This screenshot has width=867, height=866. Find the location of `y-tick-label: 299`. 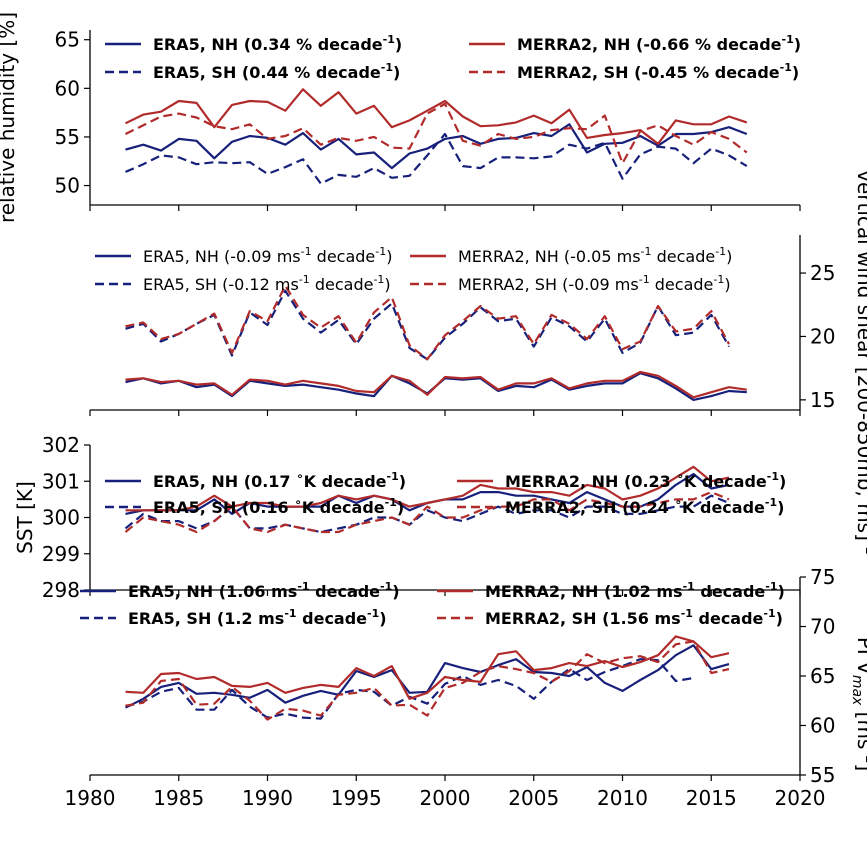

y-tick-label: 299 is located at coordinates (61, 554).